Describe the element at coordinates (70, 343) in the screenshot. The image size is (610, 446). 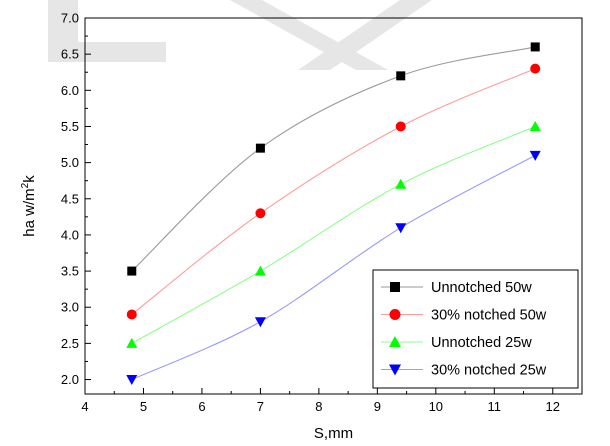
I see `y-tick-label-1: 2.5` at that location.